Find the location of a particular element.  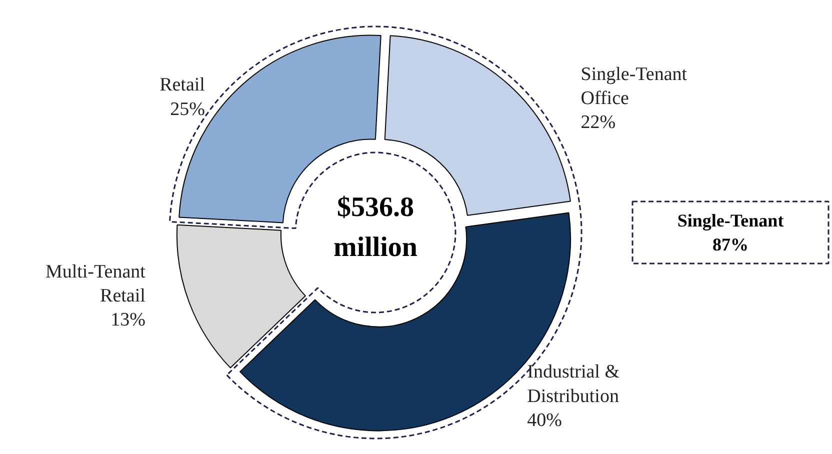

data-label: 22% is located at coordinates (598, 123).